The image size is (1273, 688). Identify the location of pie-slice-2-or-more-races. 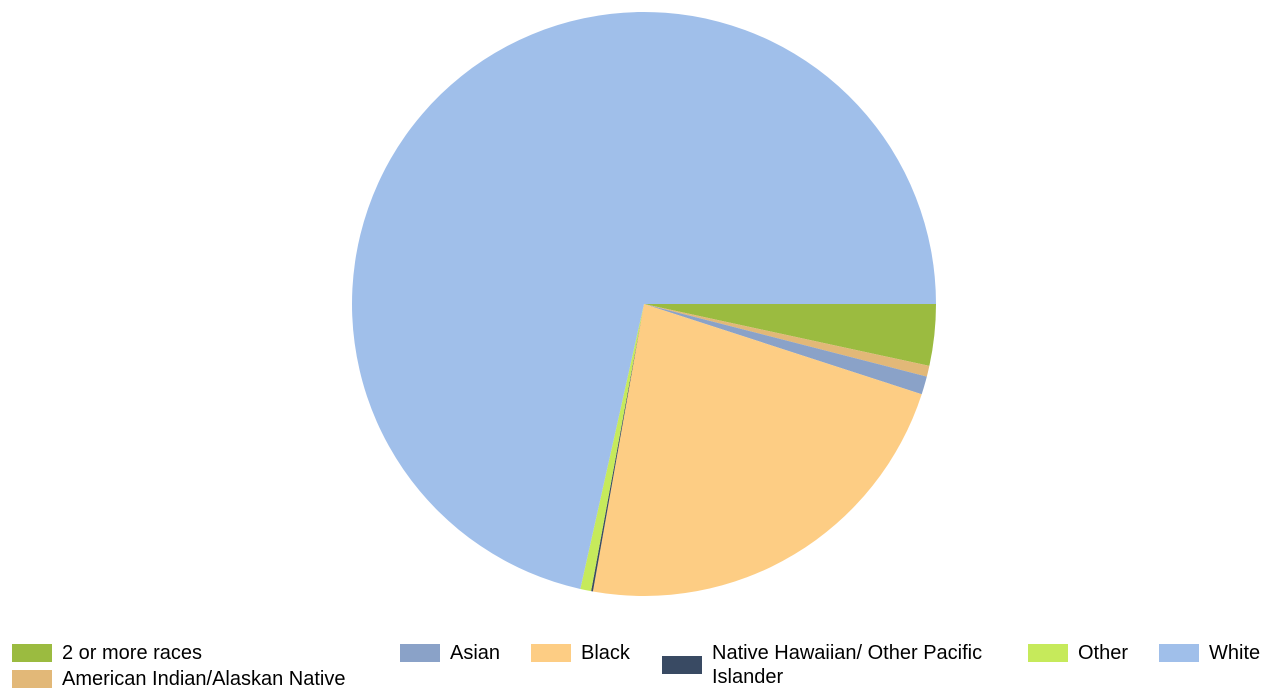
(790, 335).